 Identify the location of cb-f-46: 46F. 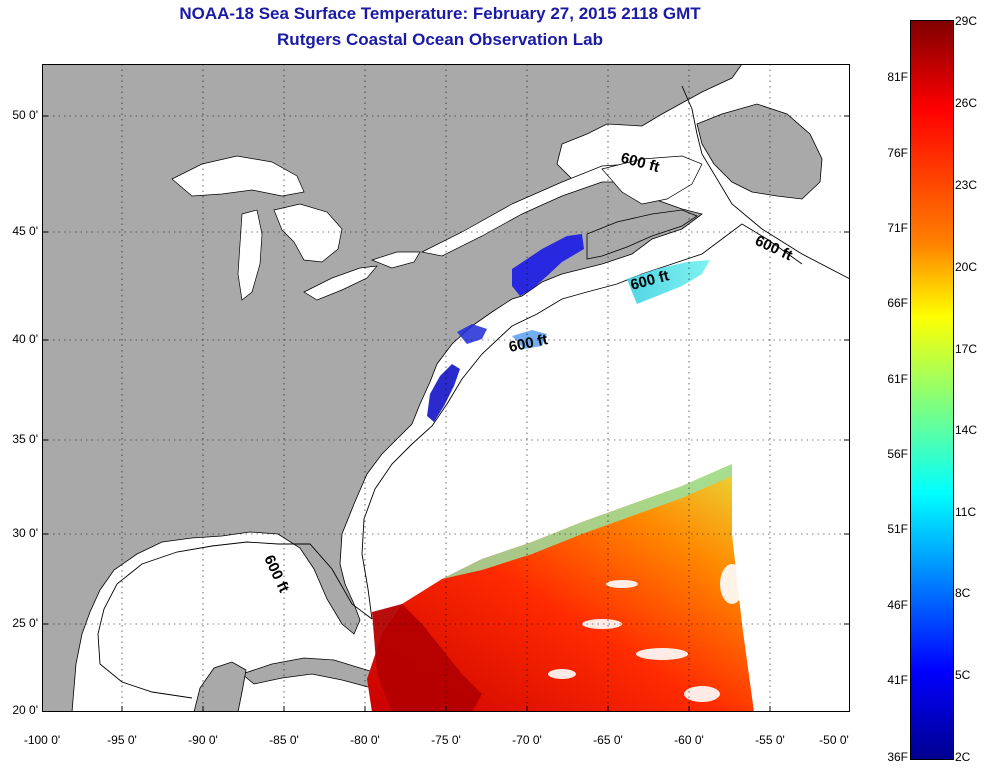
(897, 605).